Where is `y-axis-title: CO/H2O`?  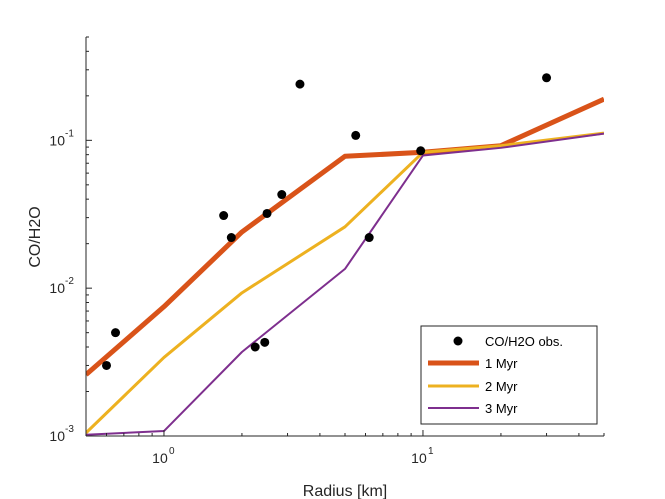 y-axis-title: CO/H2O is located at coordinates (35, 236).